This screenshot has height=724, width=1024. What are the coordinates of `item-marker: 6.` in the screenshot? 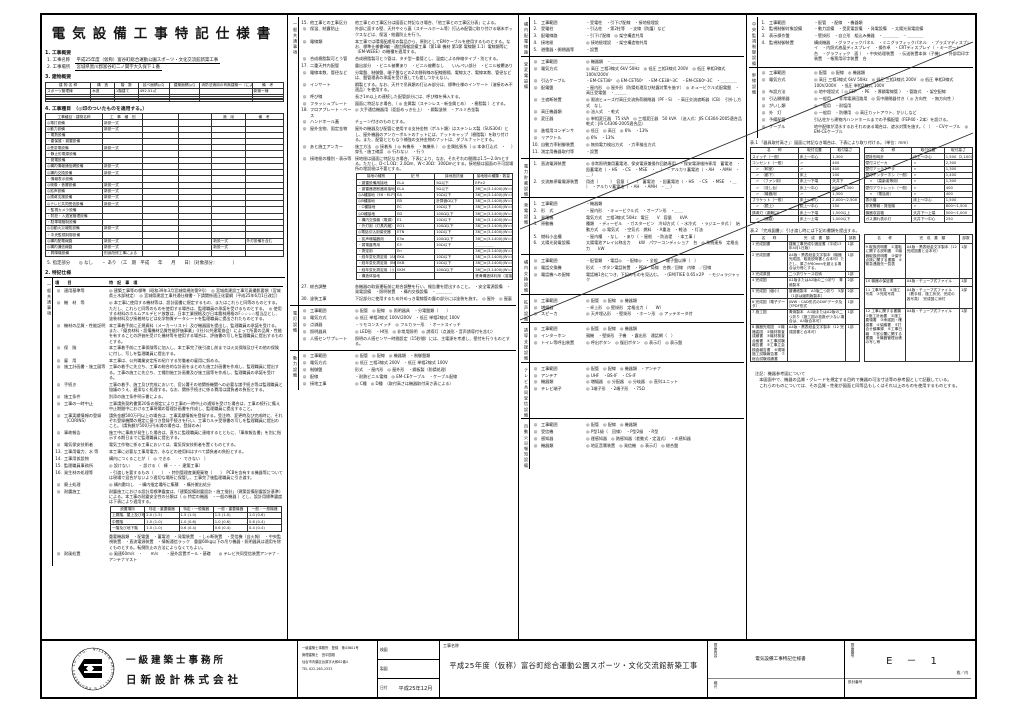 It's located at (535, 243).